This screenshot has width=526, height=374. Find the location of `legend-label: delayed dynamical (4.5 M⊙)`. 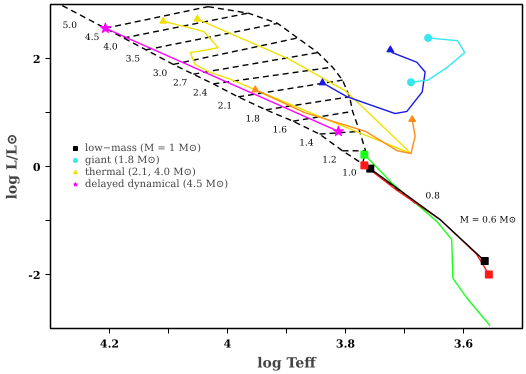

legend-label: delayed dynamical (4.5 M⊙) is located at coordinates (156, 184).